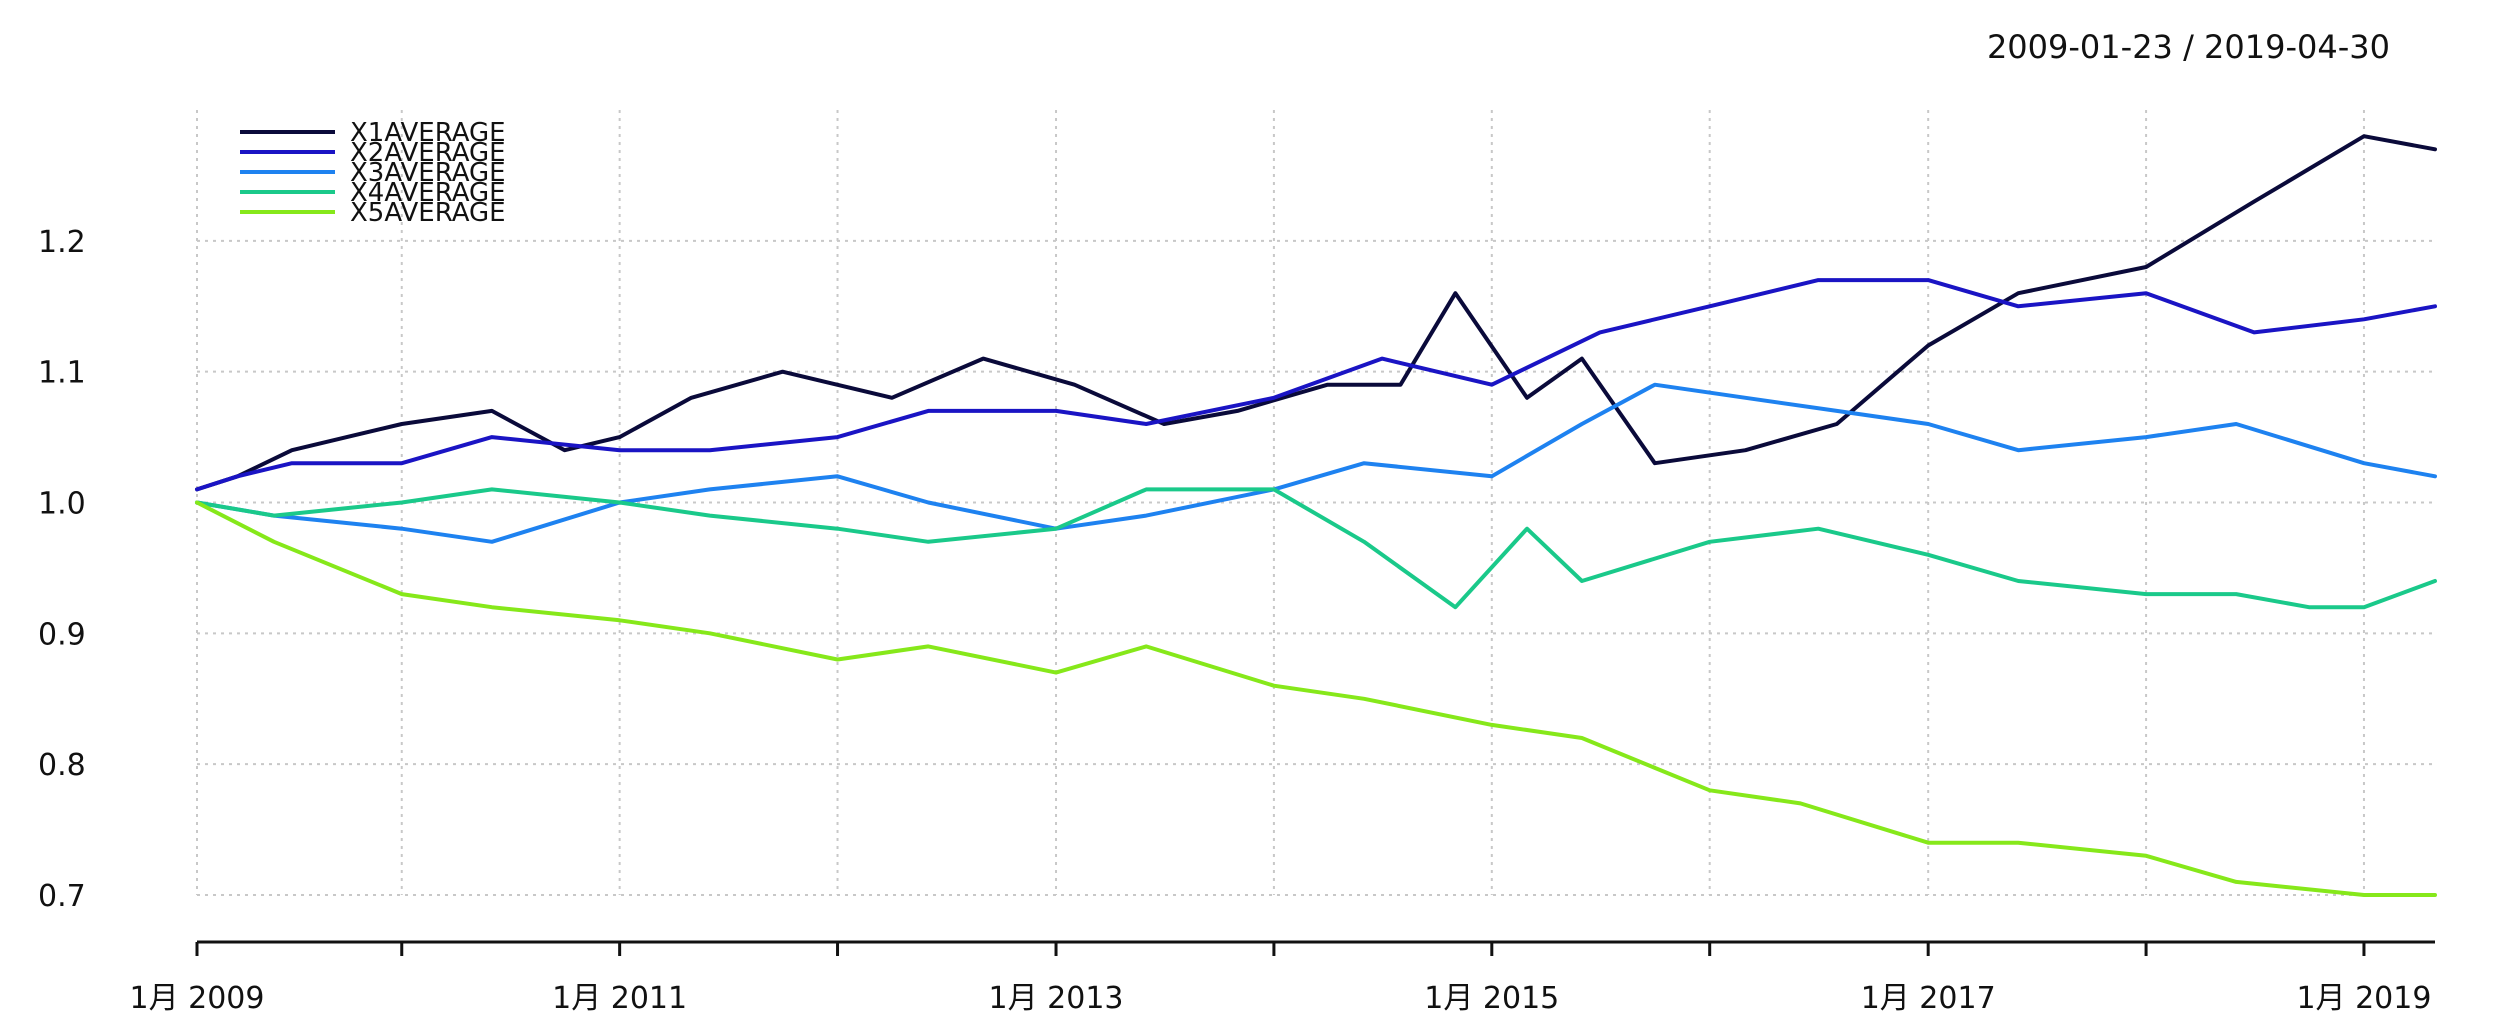 Image resolution: width=2511 pixels, height=1032 pixels. Describe the element at coordinates (428, 193) in the screenshot. I see `legend-entry: X4AVERAGE` at that location.